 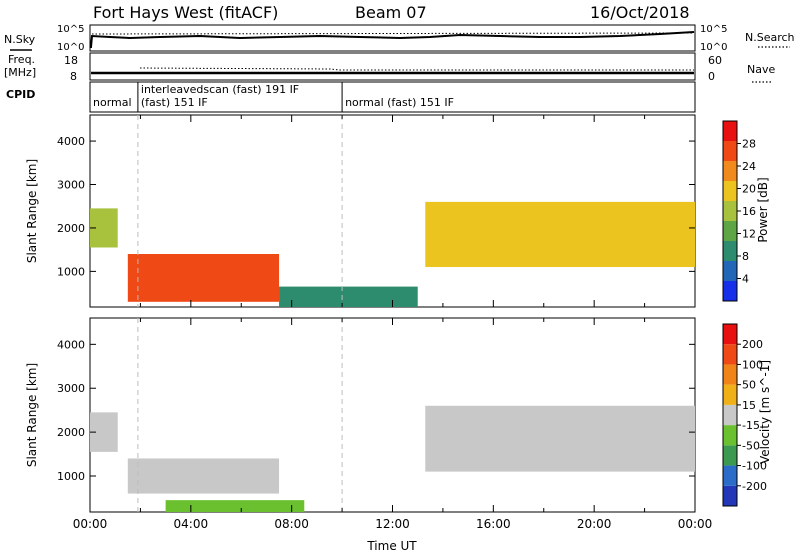 I want to click on colorbar-frame, so click(x=730, y=415).